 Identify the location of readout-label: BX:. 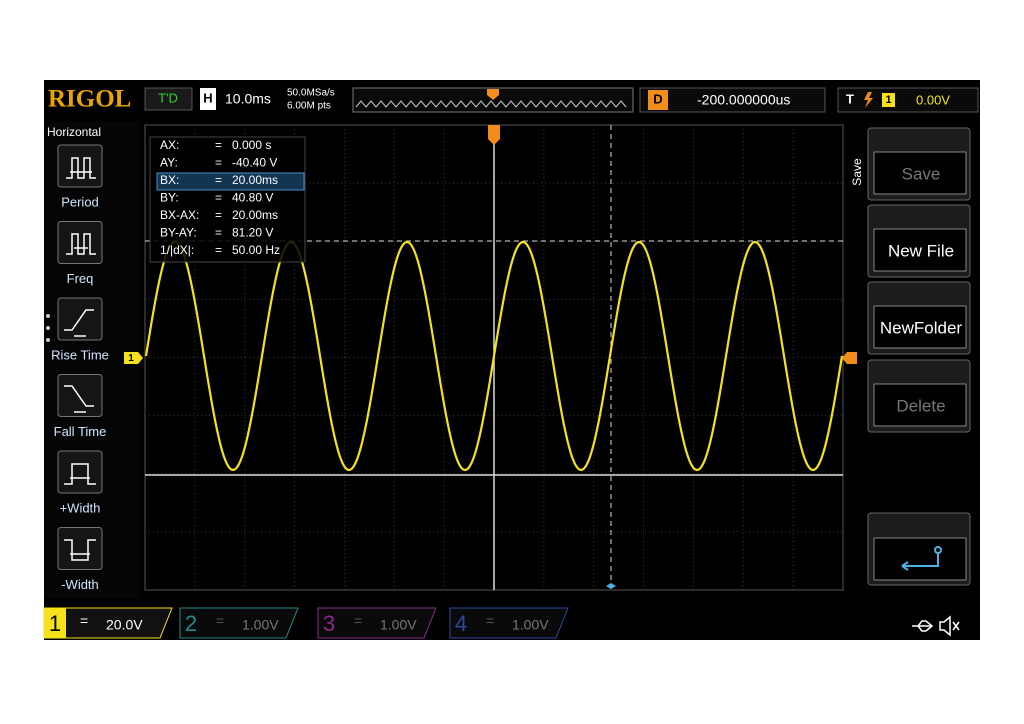
(169, 180).